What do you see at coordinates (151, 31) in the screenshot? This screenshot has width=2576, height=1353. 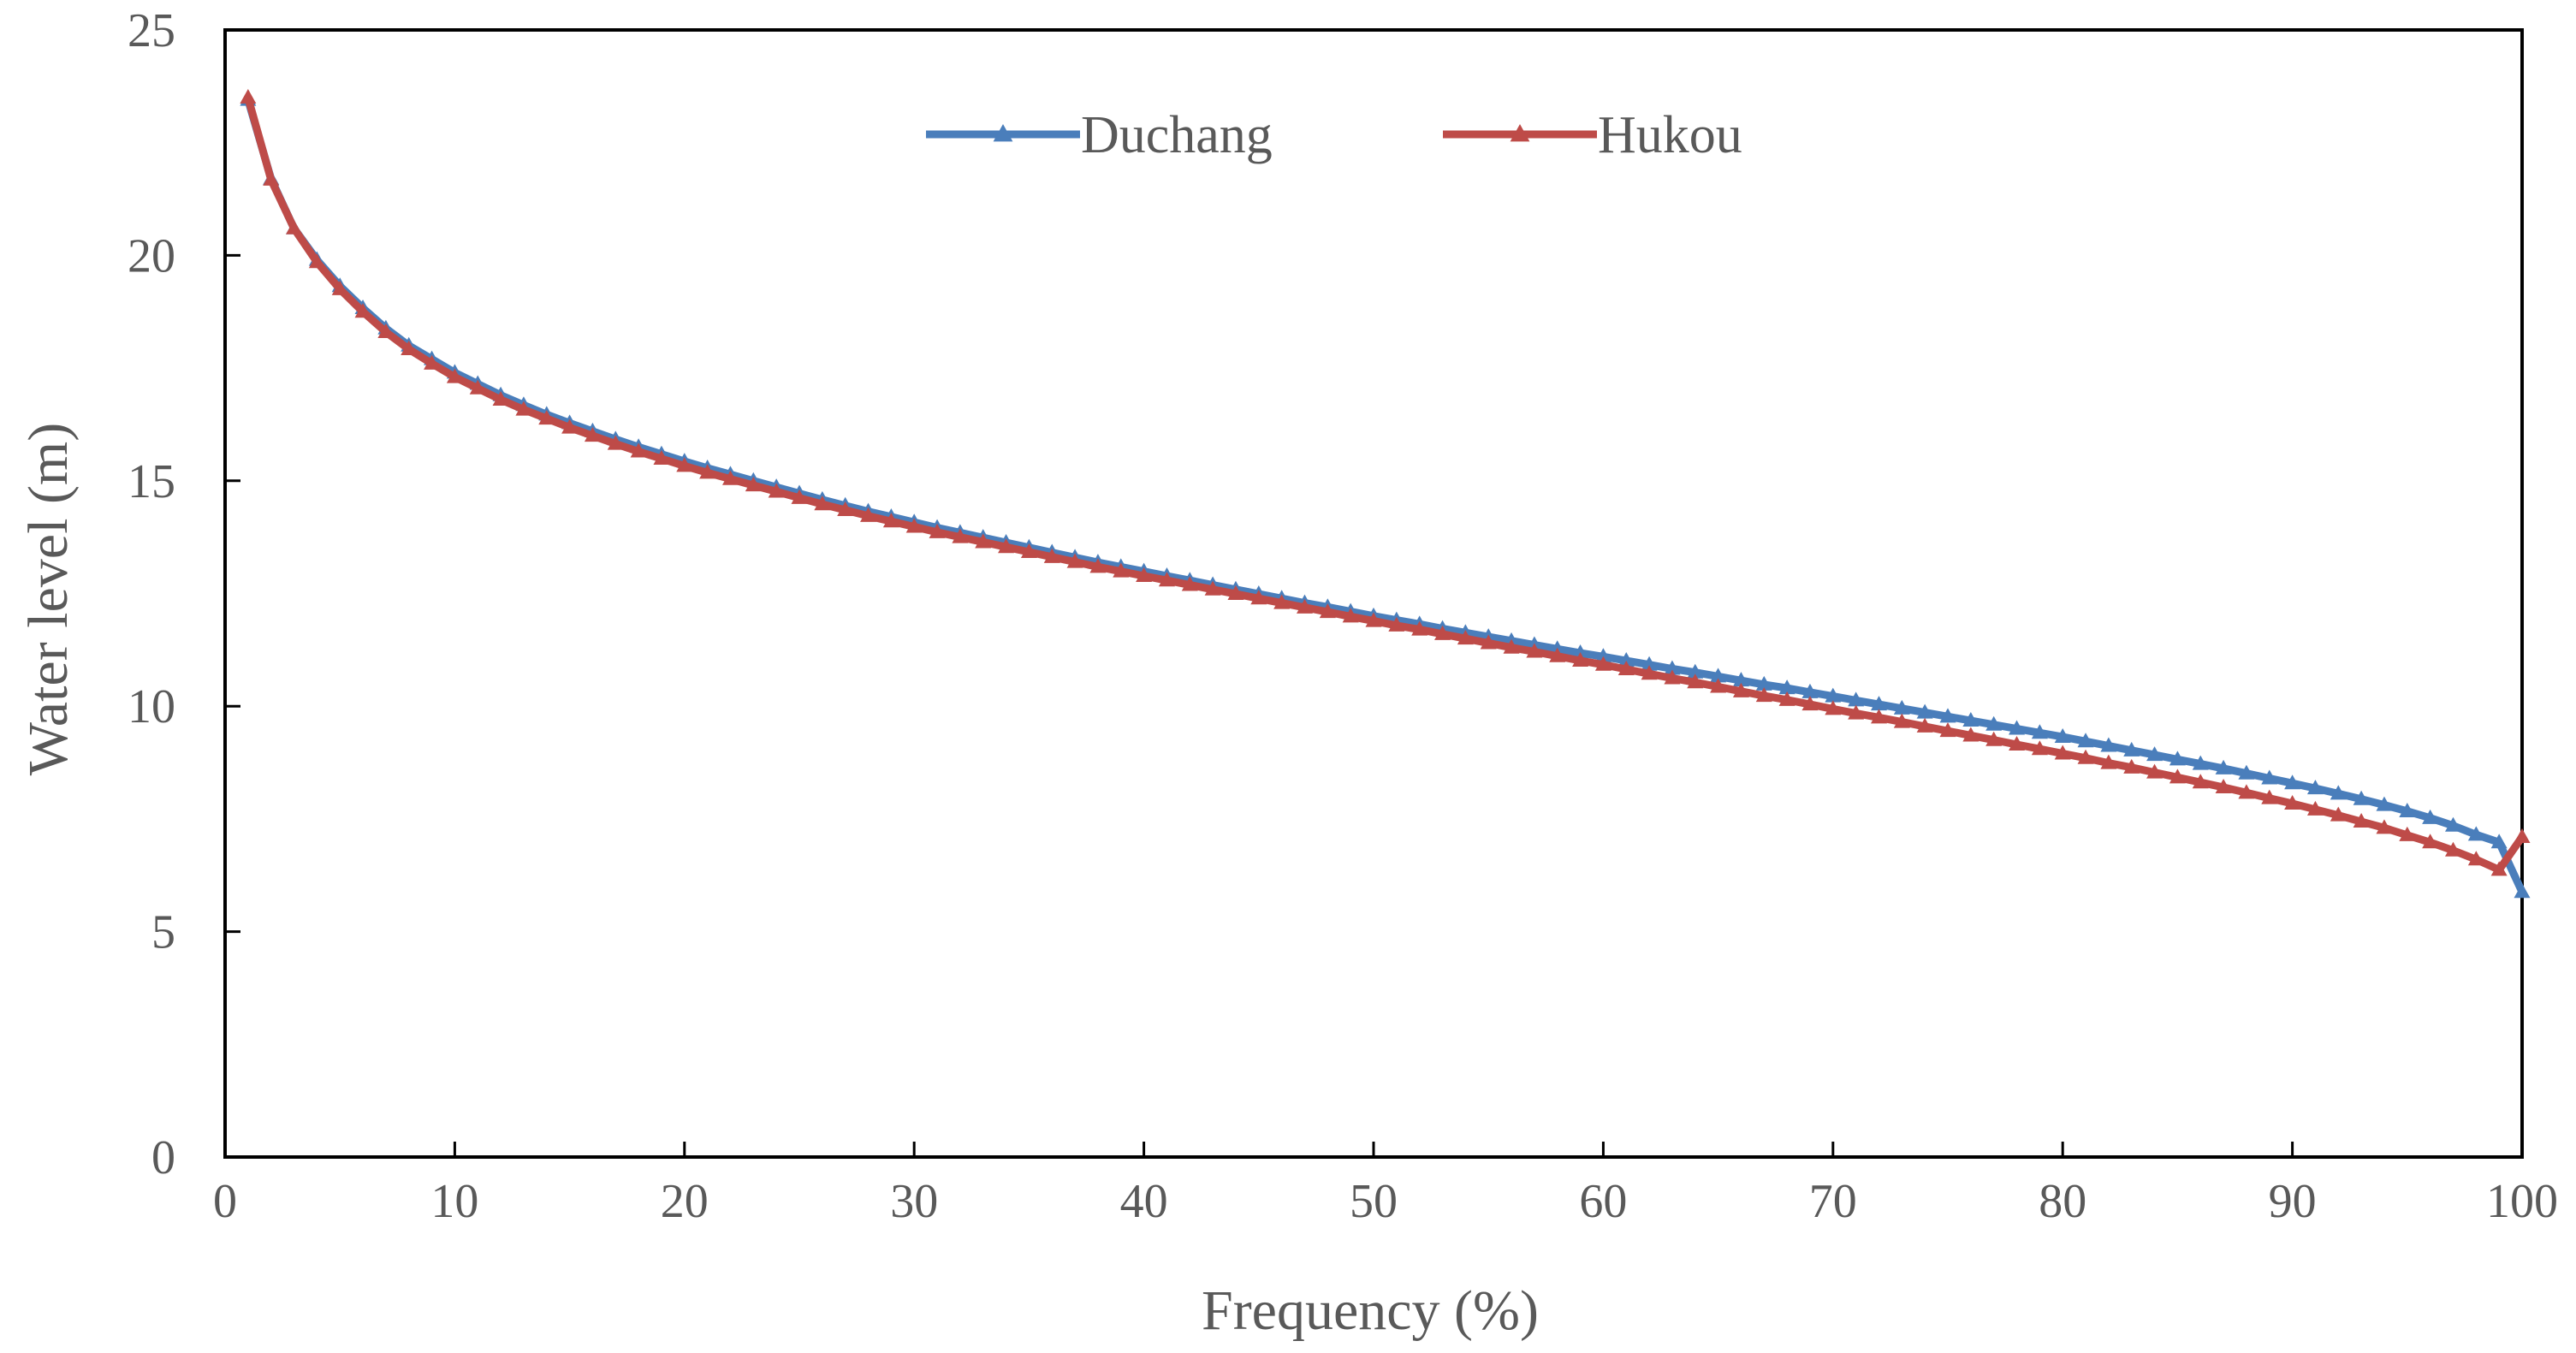 I see `y-tick-label: 25` at bounding box center [151, 31].